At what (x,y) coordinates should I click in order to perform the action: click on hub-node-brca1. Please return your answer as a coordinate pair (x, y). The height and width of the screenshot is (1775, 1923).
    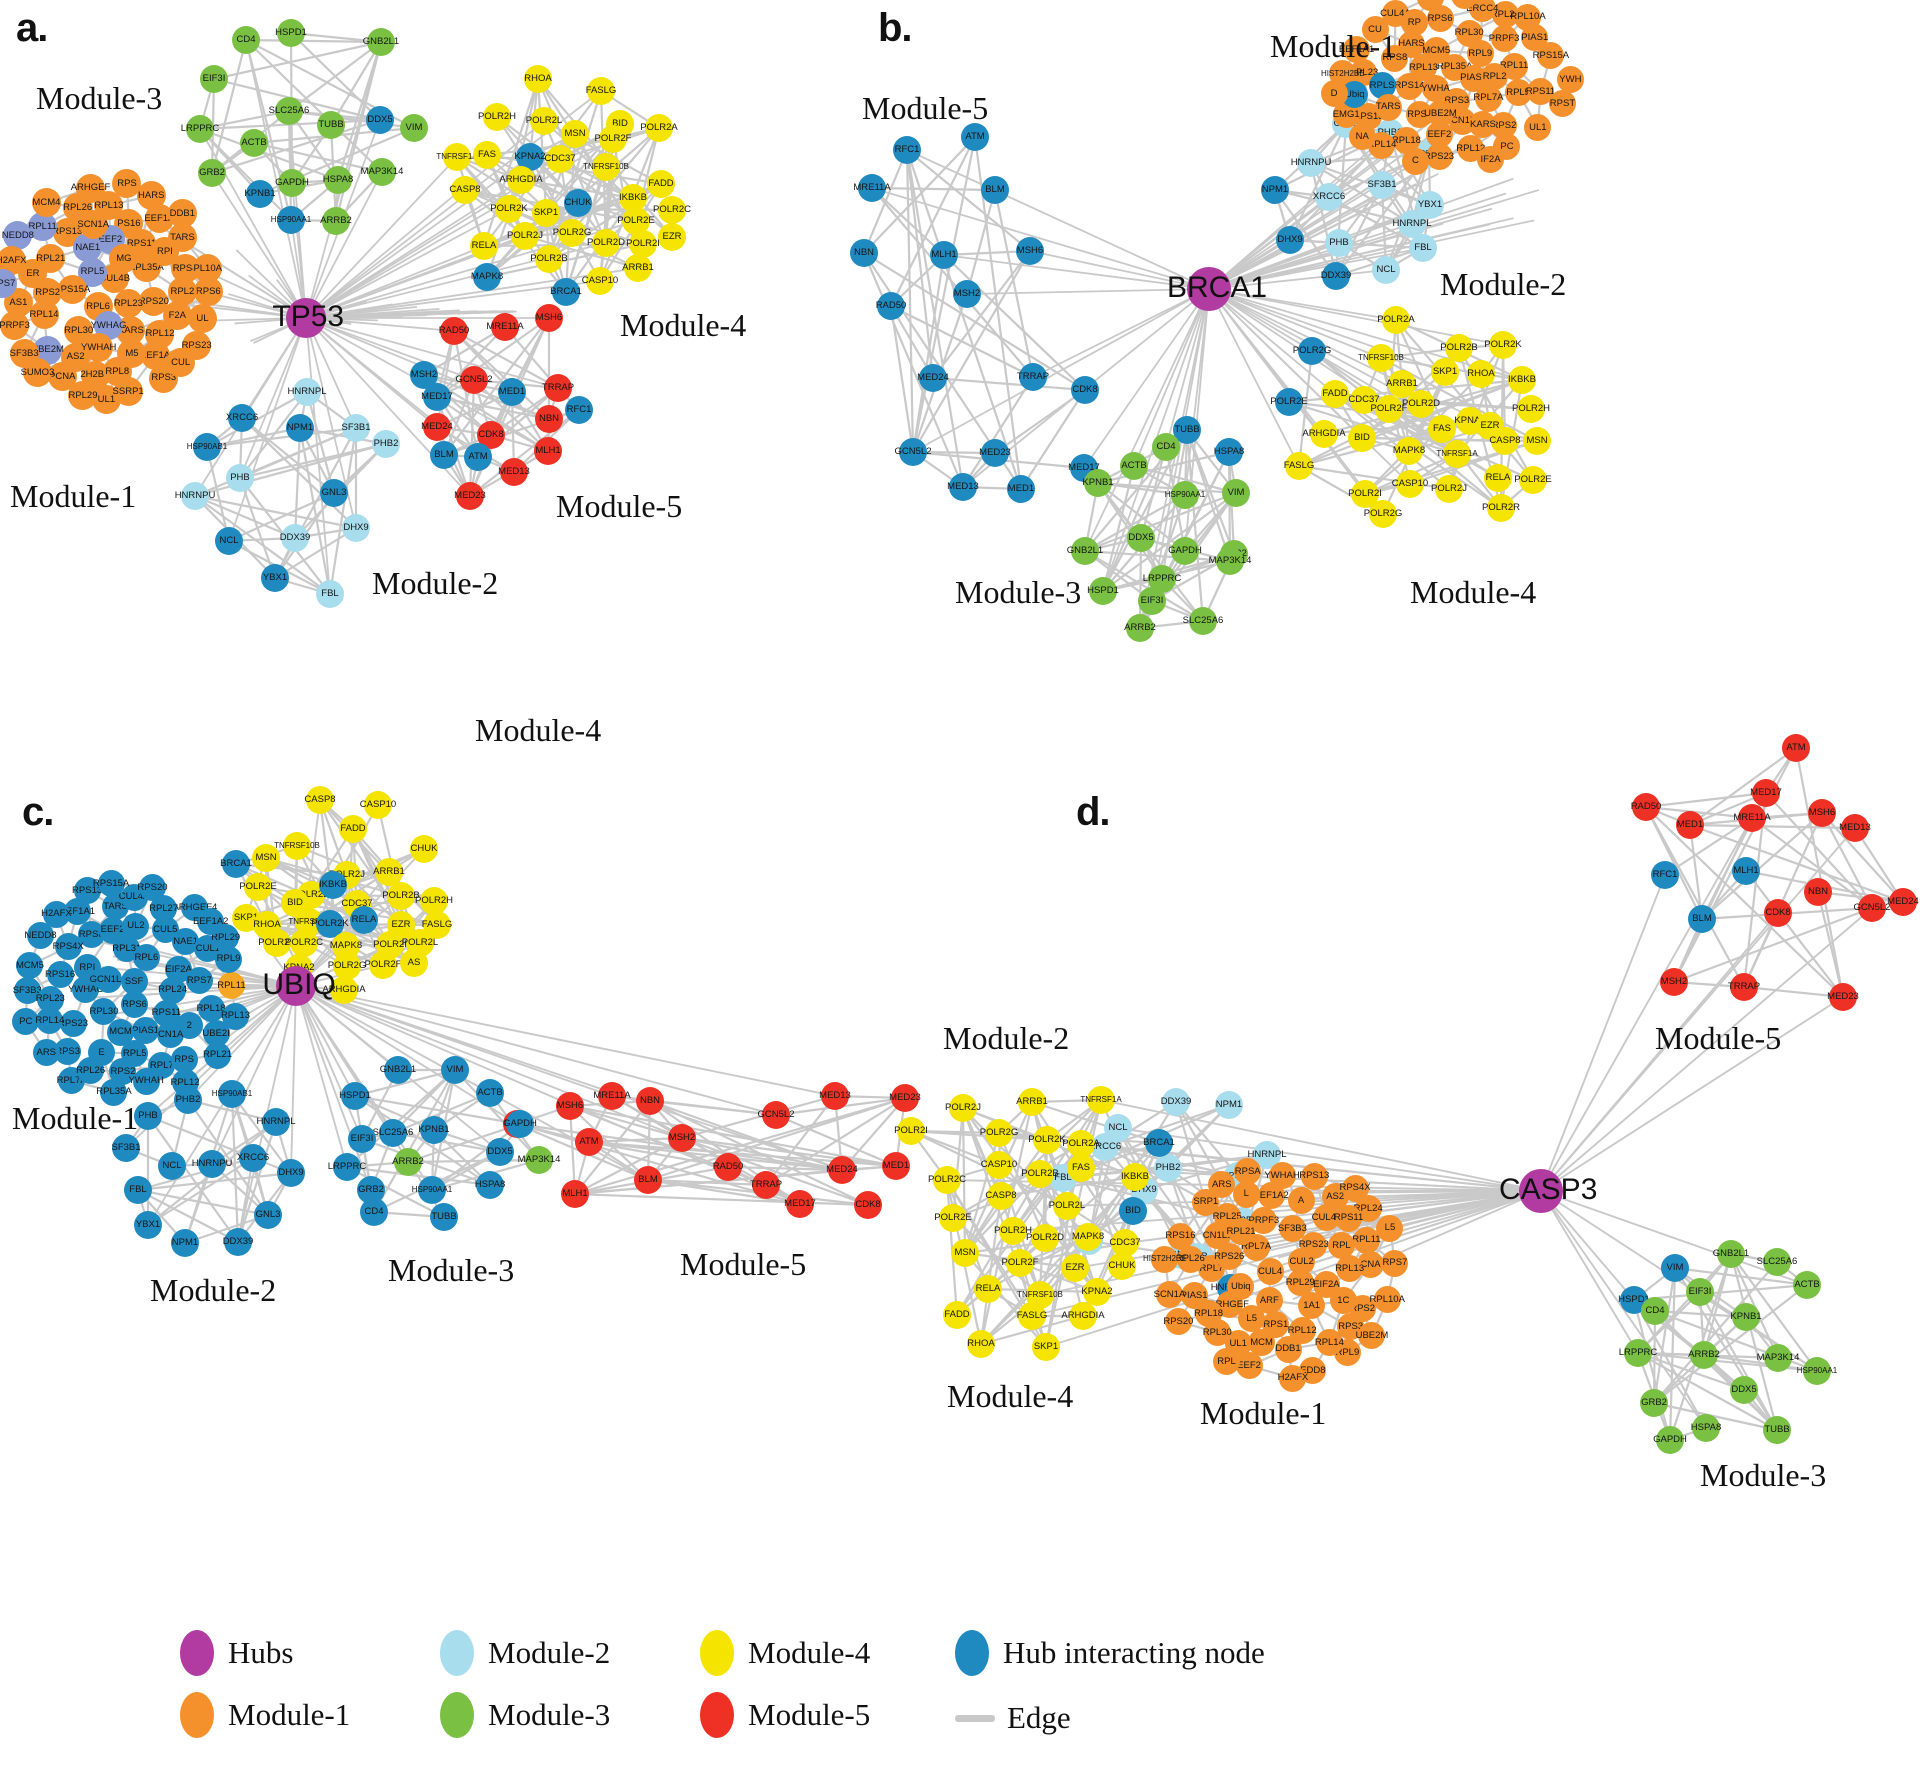
    Looking at the image, I should click on (1209, 289).